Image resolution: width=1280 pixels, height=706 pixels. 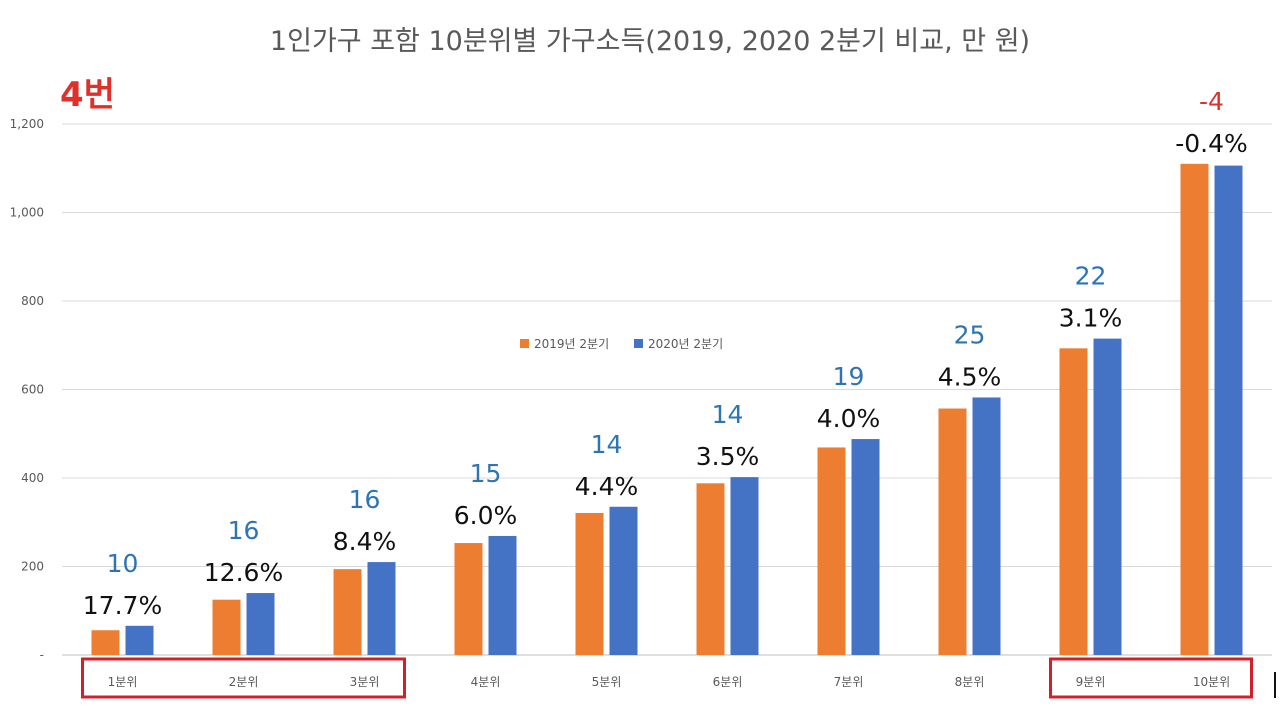 What do you see at coordinates (970, 682) in the screenshot?
I see `x-tick-label: 8분위` at bounding box center [970, 682].